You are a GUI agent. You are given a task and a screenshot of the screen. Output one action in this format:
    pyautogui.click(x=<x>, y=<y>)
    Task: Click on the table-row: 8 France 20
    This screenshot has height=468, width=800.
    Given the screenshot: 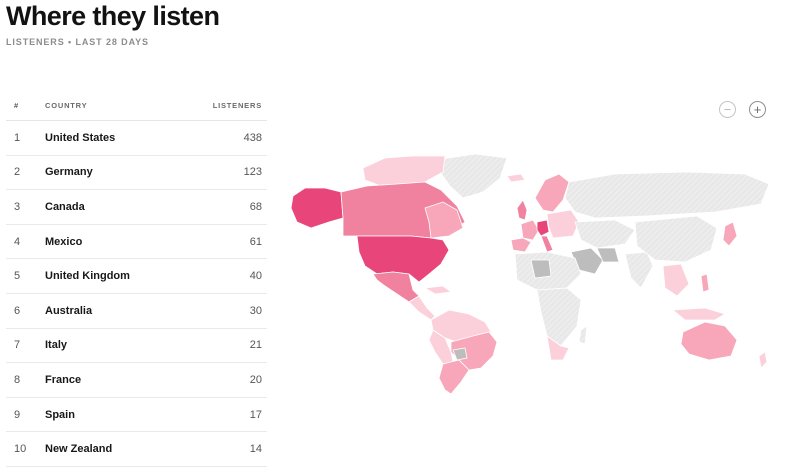 What is the action you would take?
    pyautogui.click(x=136, y=380)
    